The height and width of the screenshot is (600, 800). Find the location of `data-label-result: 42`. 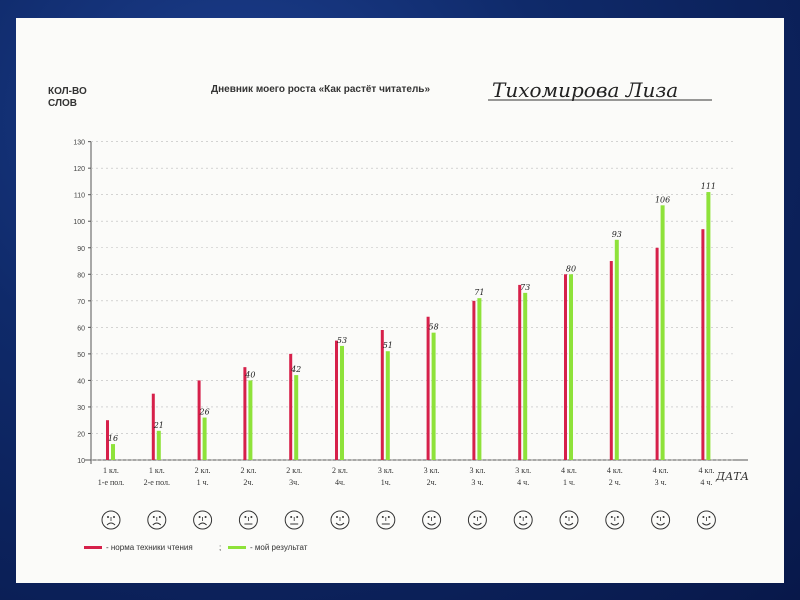

data-label-result: 42 is located at coordinates (295, 369).